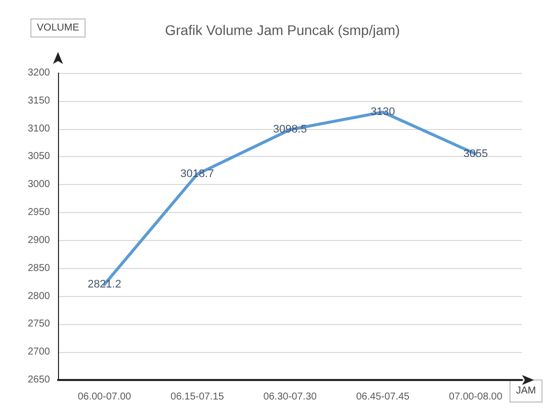 Image resolution: width=558 pixels, height=419 pixels. What do you see at coordinates (39, 268) in the screenshot?
I see `y-tick-label: 2850` at bounding box center [39, 268].